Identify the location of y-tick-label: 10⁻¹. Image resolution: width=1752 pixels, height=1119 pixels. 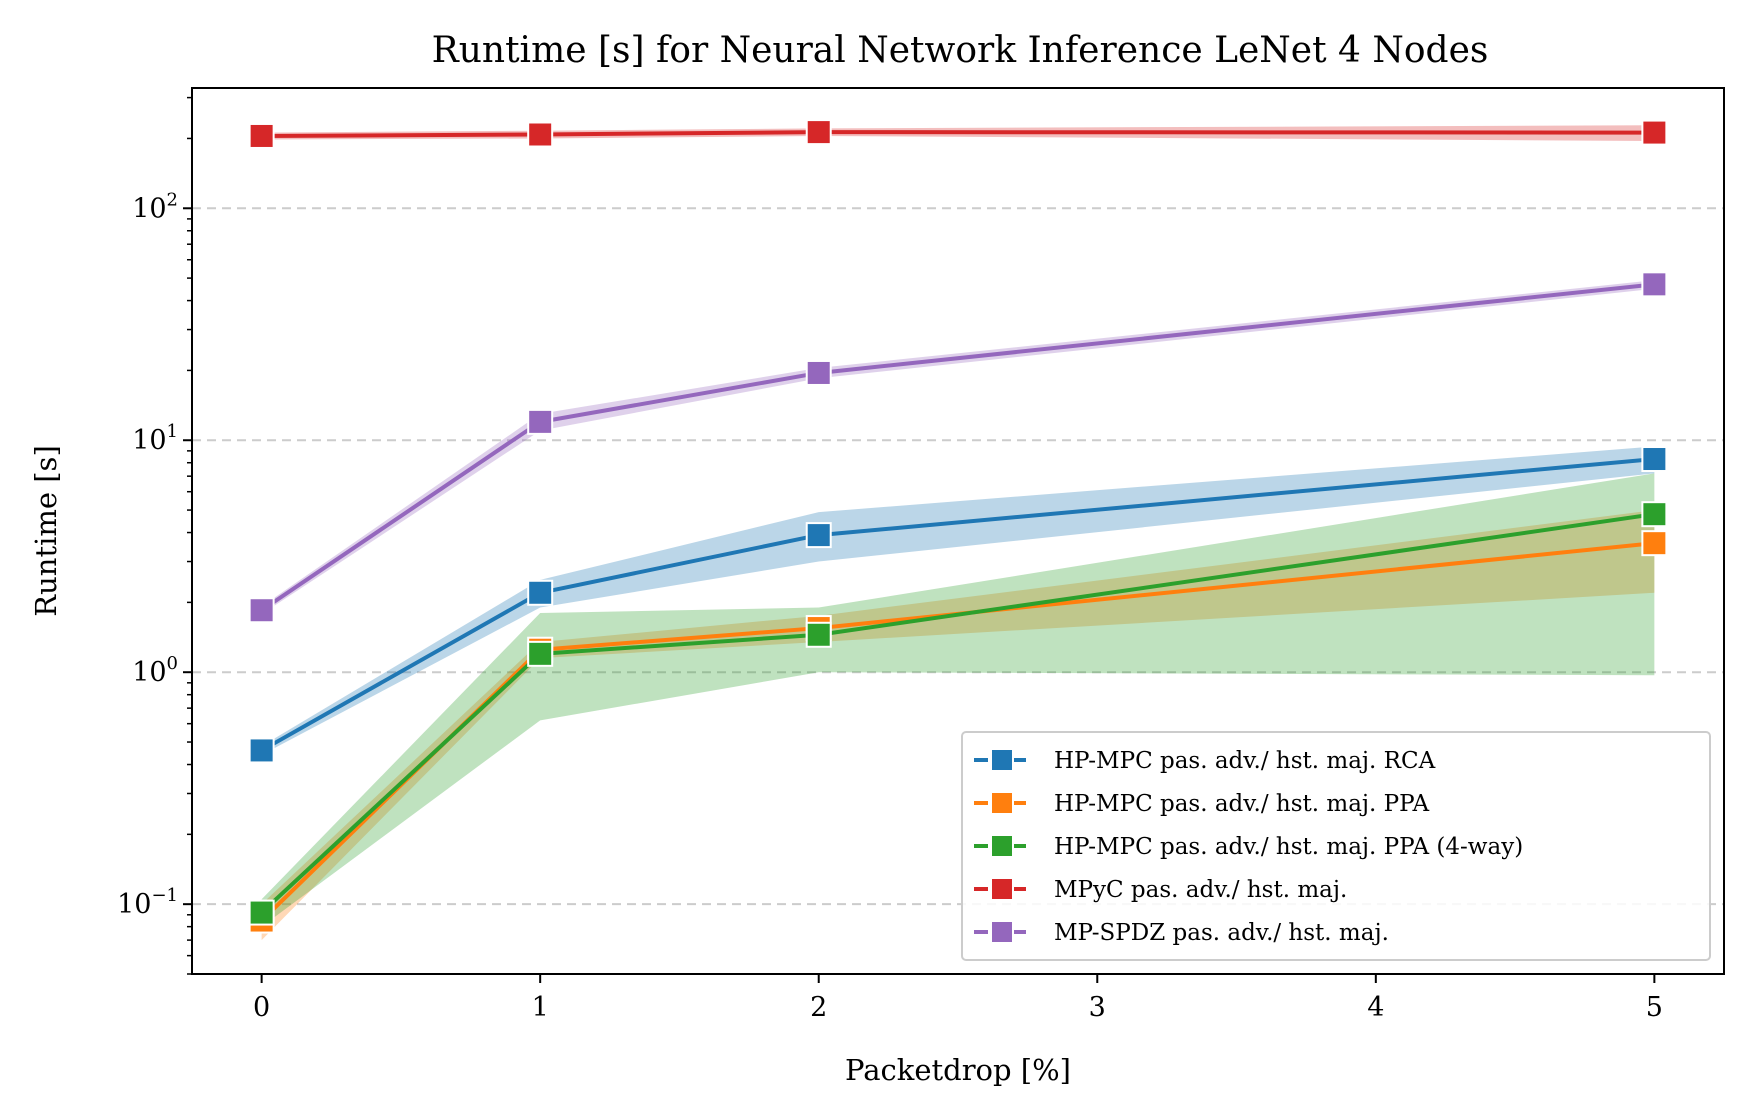
(147, 902).